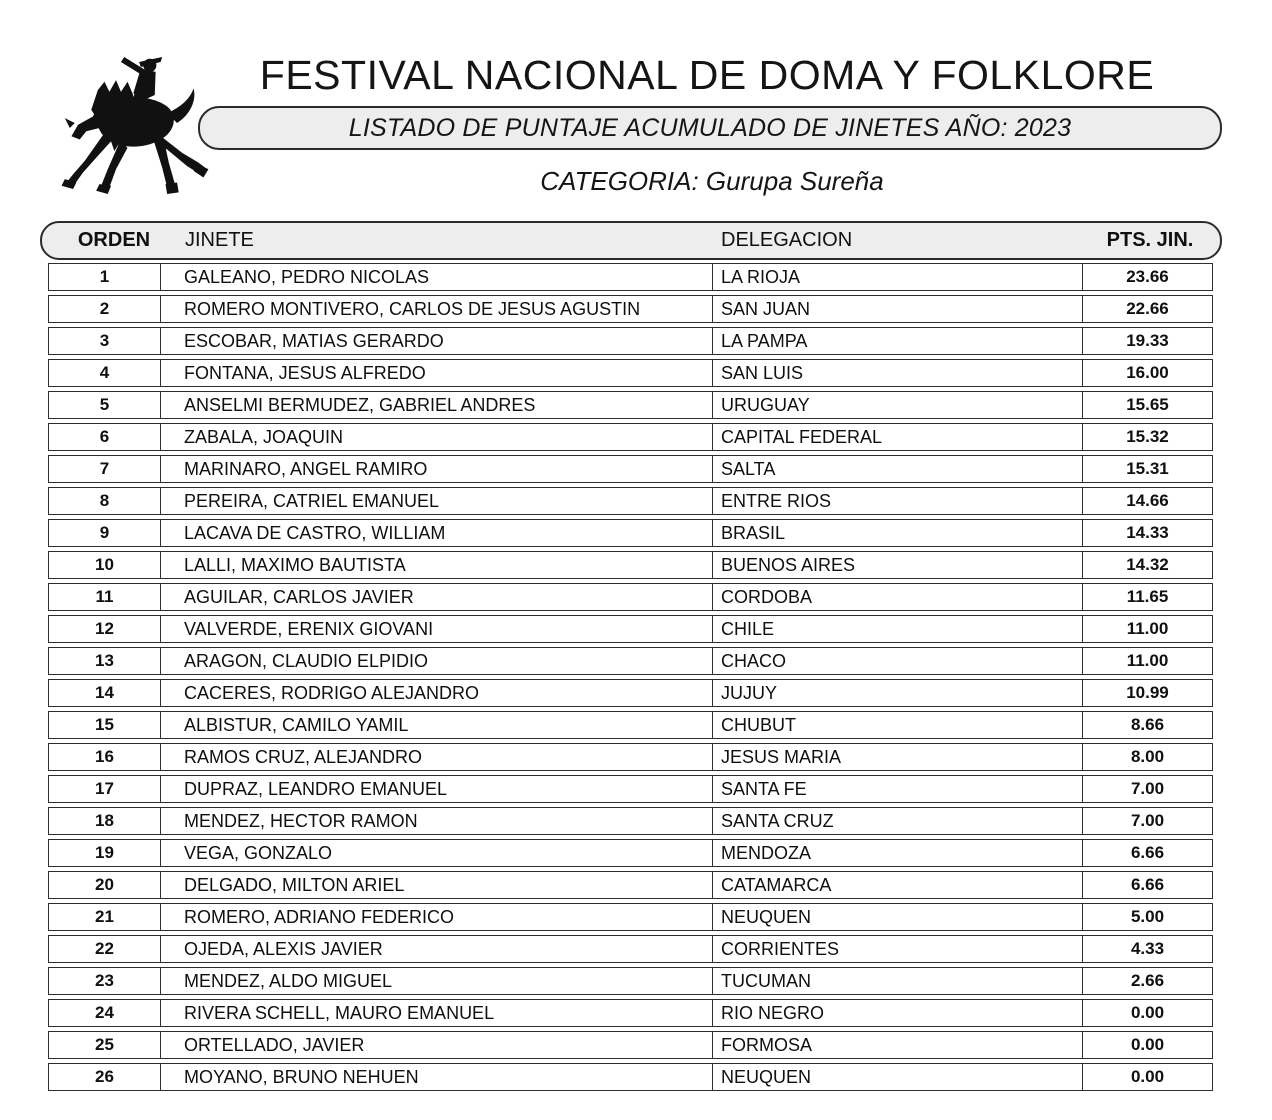 Image resolution: width=1272 pixels, height=1120 pixels. Describe the element at coordinates (105, 693) in the screenshot. I see `cell-orden: 14` at that location.